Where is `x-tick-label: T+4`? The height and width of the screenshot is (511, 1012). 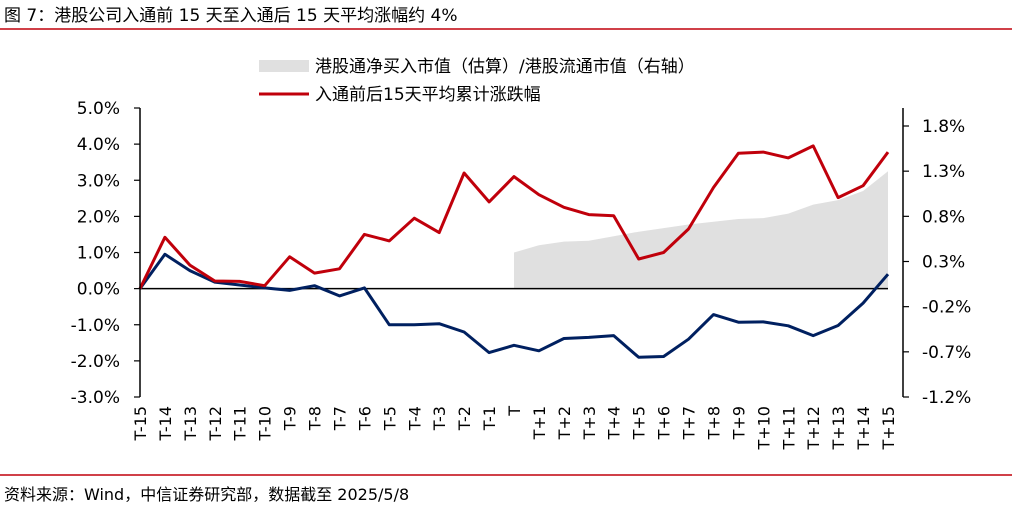 x-tick-label: T+4 is located at coordinates (614, 423).